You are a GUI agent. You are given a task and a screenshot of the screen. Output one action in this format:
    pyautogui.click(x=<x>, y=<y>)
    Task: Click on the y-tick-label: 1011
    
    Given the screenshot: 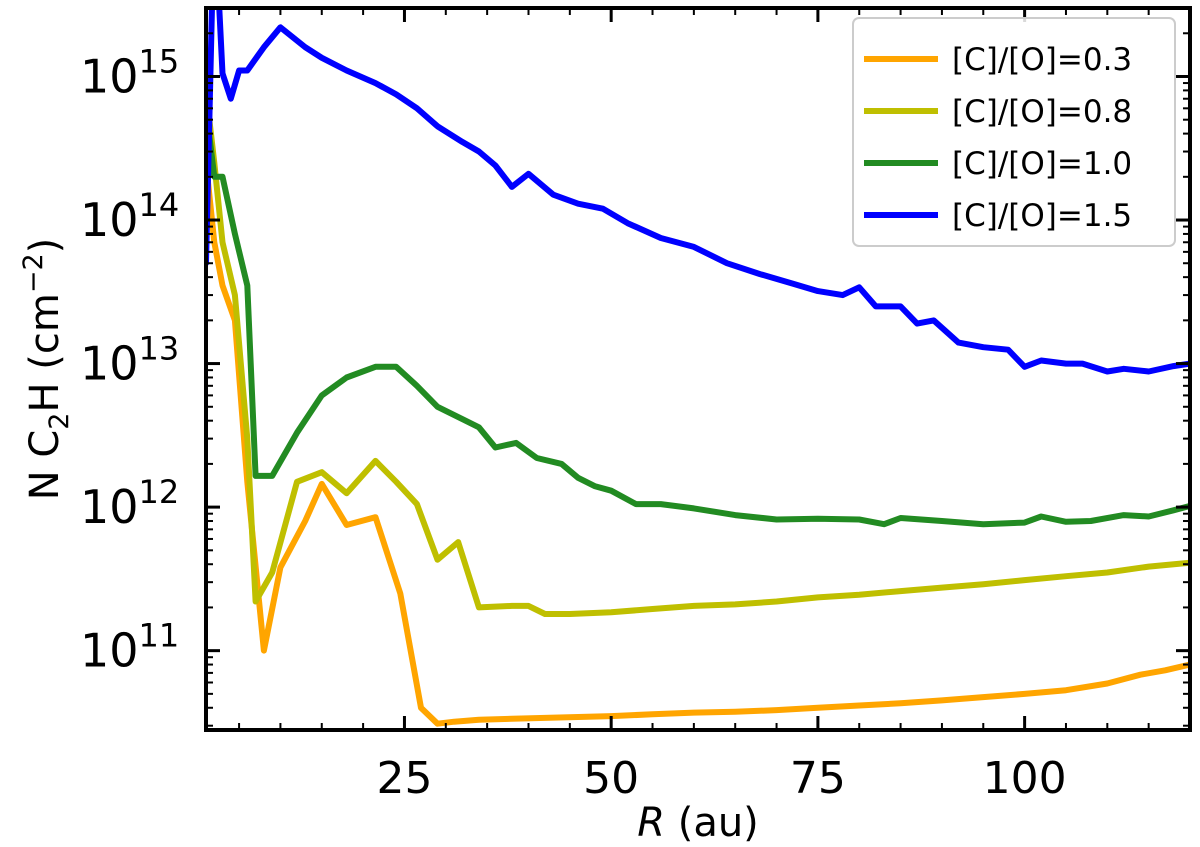 What is the action you would take?
    pyautogui.click(x=129, y=647)
    